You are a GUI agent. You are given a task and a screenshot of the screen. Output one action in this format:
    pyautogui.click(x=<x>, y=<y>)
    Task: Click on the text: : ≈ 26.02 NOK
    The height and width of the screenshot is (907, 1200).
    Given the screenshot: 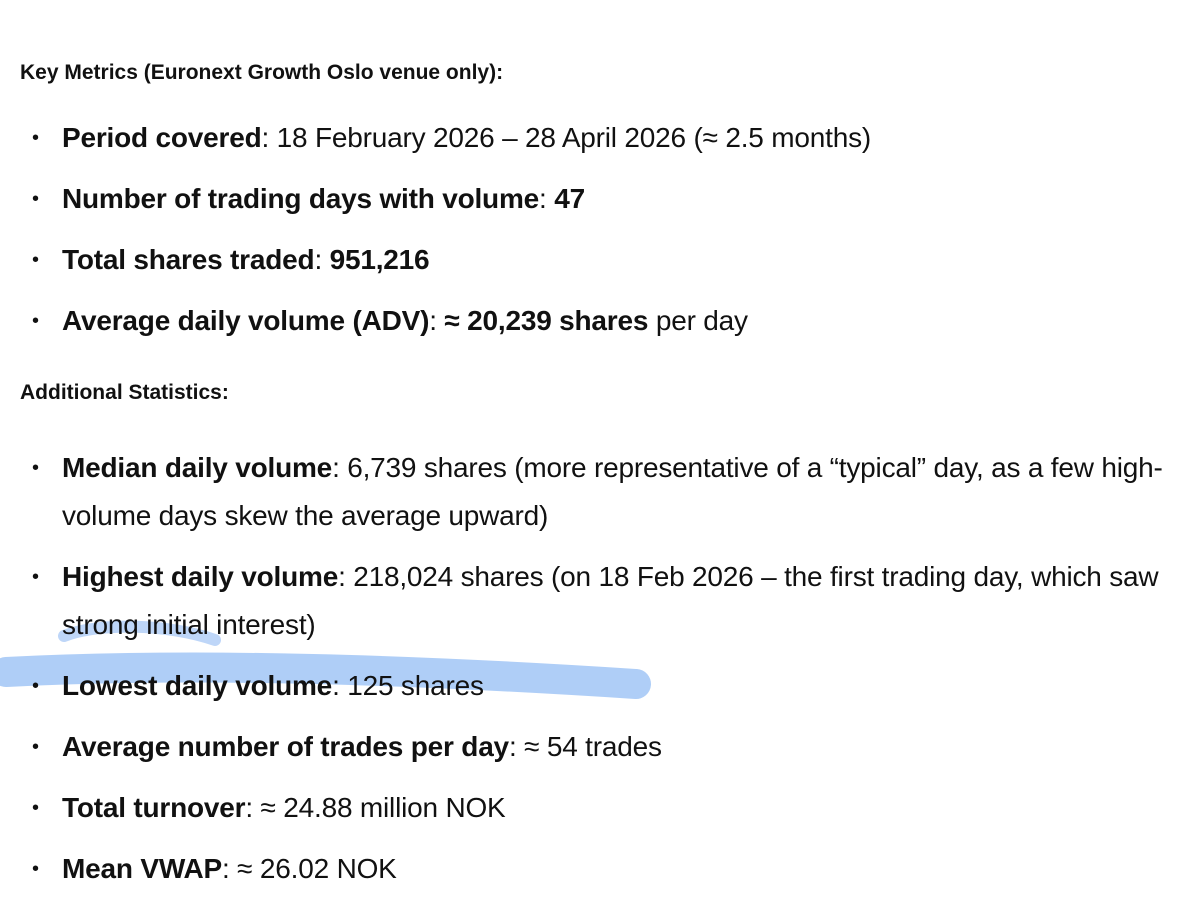 What is the action you would take?
    pyautogui.click(x=309, y=868)
    